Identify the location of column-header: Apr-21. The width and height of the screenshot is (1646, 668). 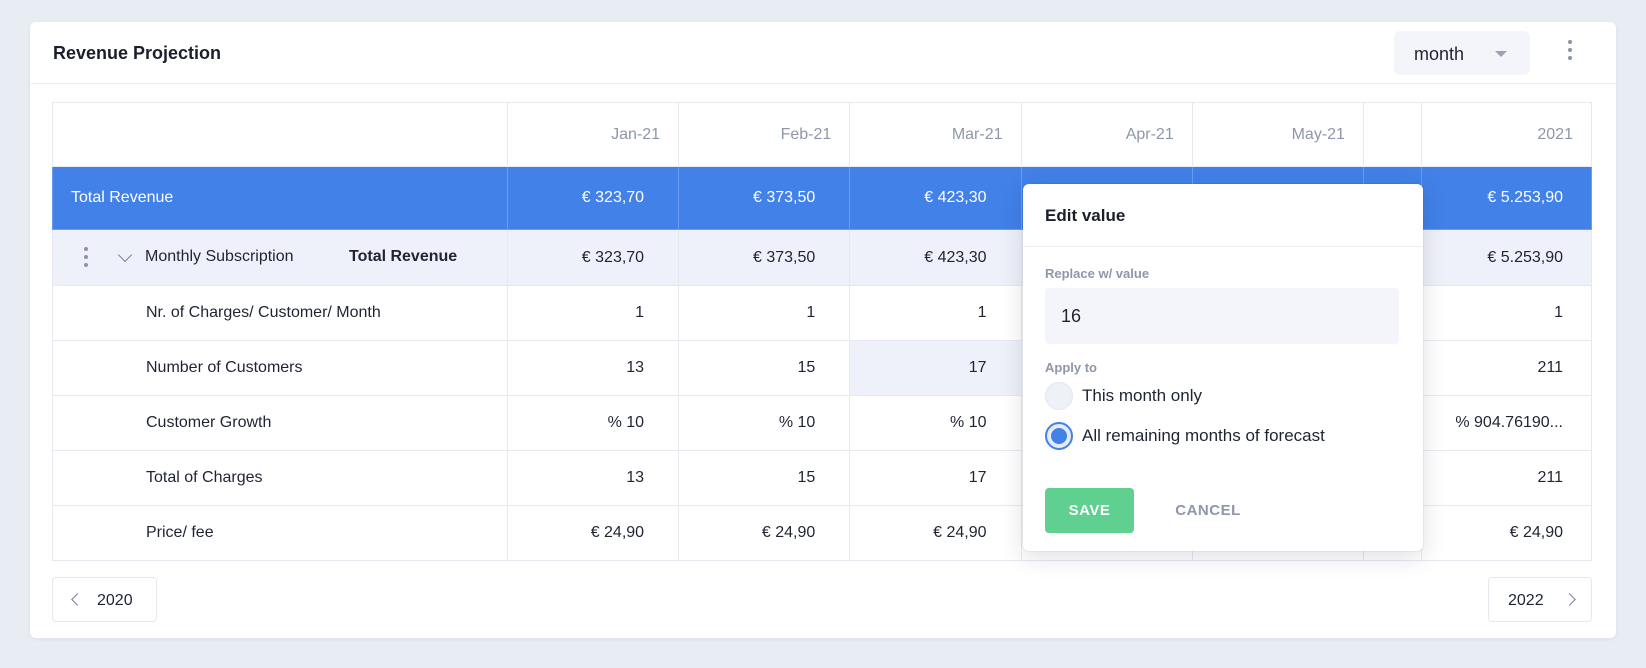
(1106, 134).